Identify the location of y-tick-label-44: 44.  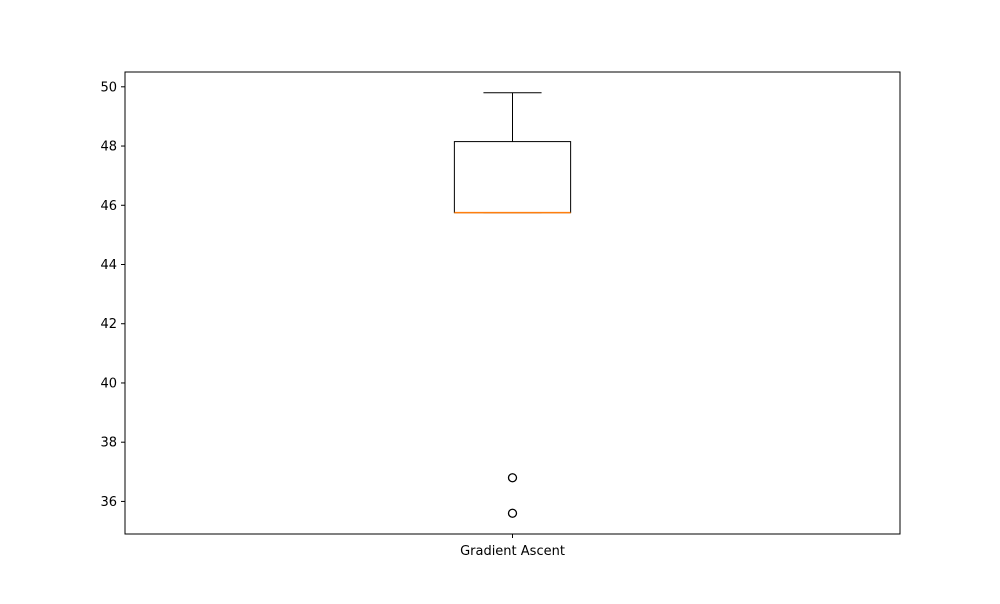
(108, 265).